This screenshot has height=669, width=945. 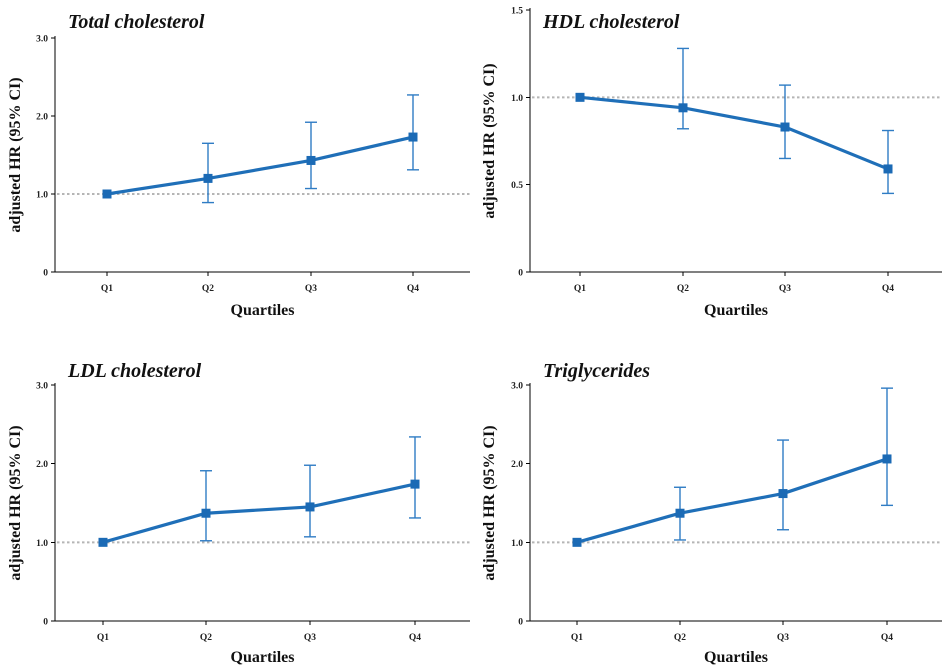 I want to click on panel-title: Total cholesterol, so click(x=136, y=22).